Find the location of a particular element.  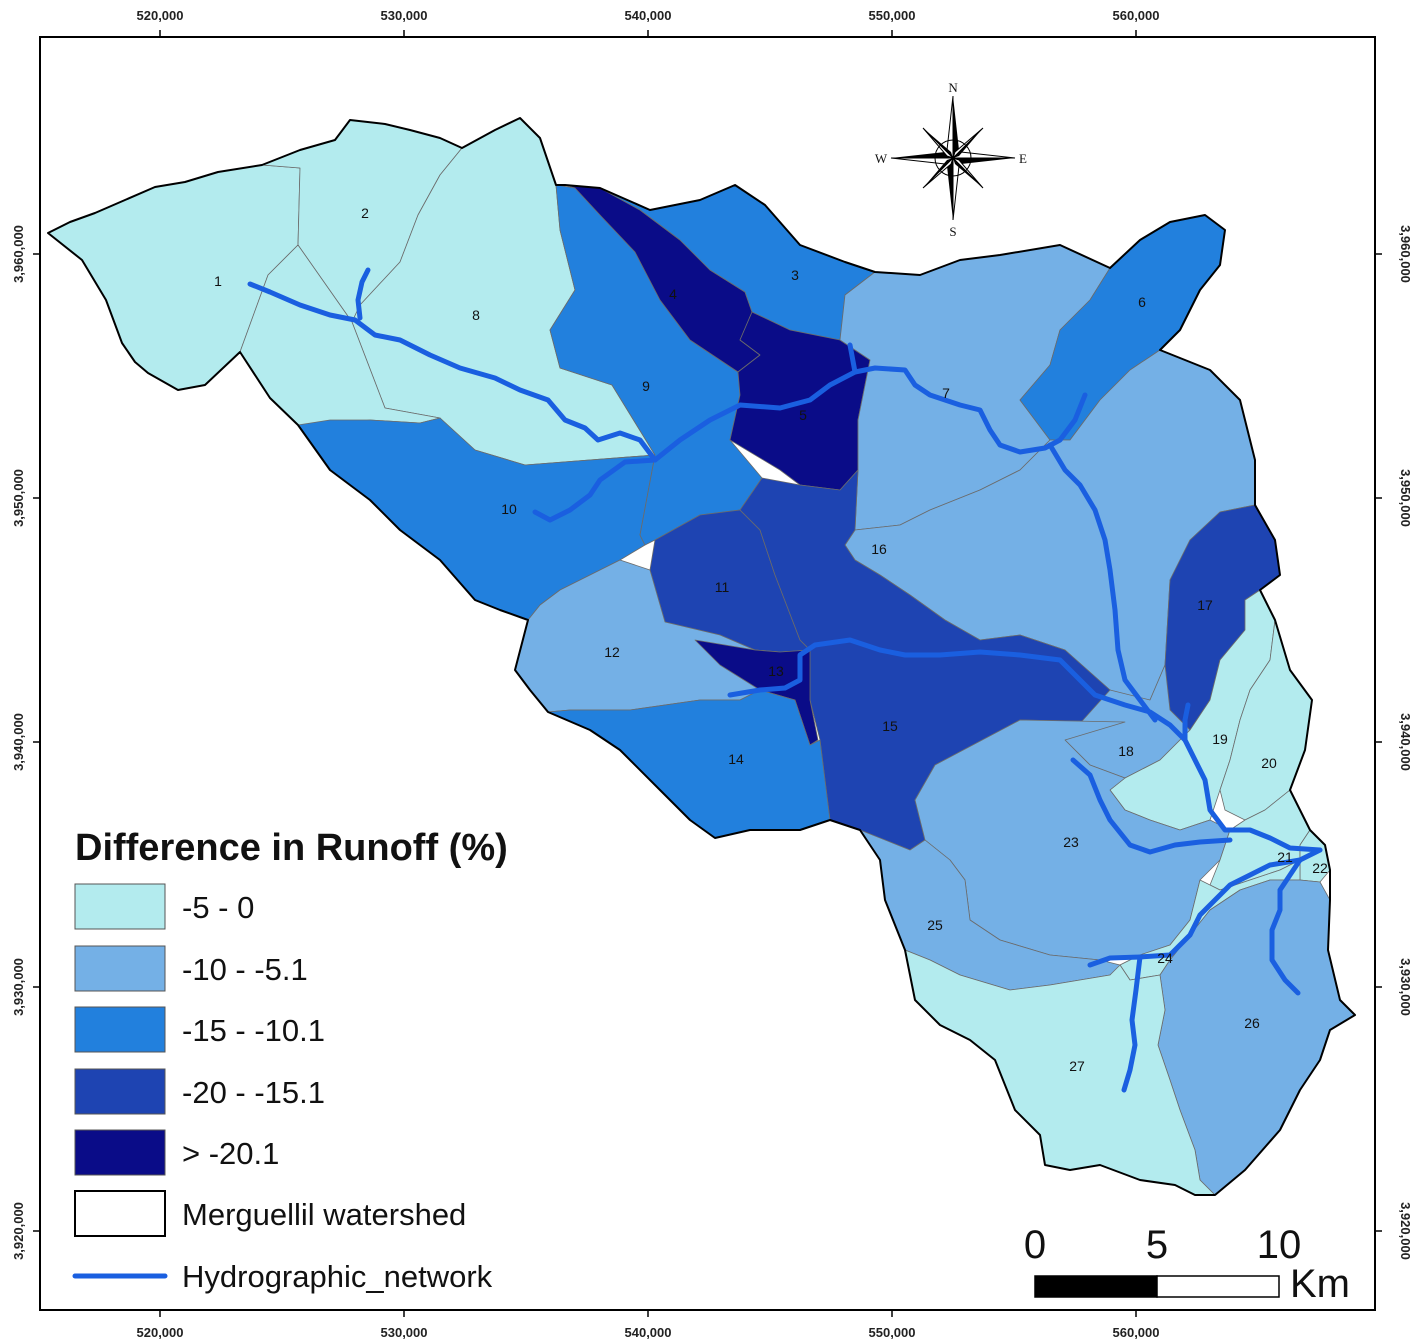

y-tick-left-2: 3,950,000 is located at coordinates (18, 498).